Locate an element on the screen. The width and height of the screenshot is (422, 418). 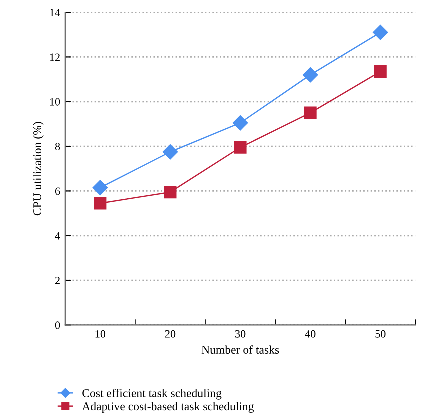
y-tick-label: 14 is located at coordinates (55, 12).